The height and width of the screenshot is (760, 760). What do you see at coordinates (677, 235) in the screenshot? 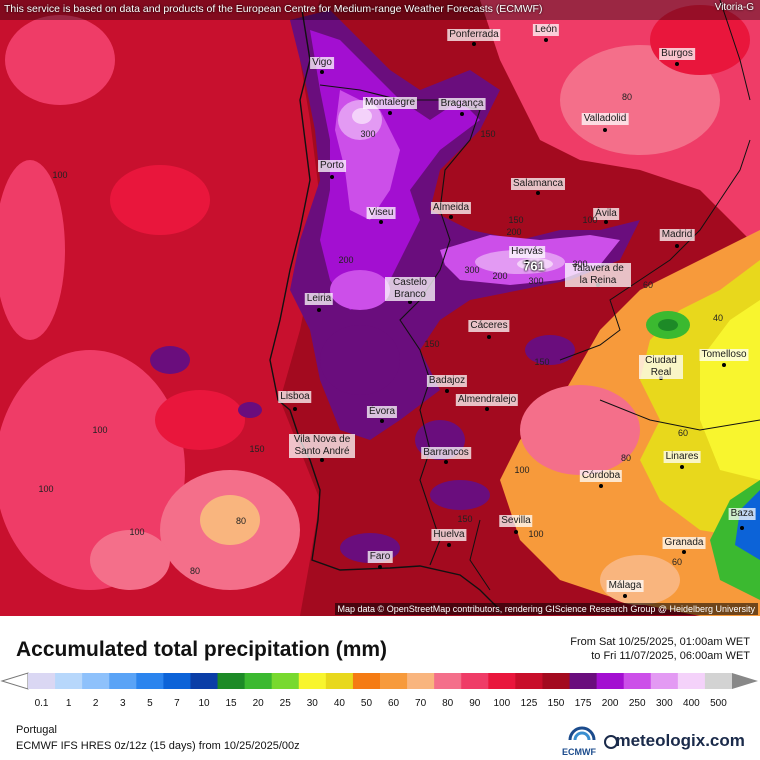
I see `city-madrid: Madrid` at bounding box center [677, 235].